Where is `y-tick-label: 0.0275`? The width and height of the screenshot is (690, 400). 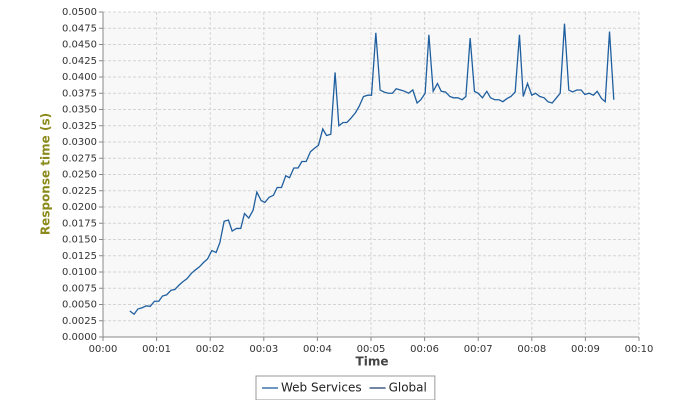
y-tick-label: 0.0275 is located at coordinates (79, 158).